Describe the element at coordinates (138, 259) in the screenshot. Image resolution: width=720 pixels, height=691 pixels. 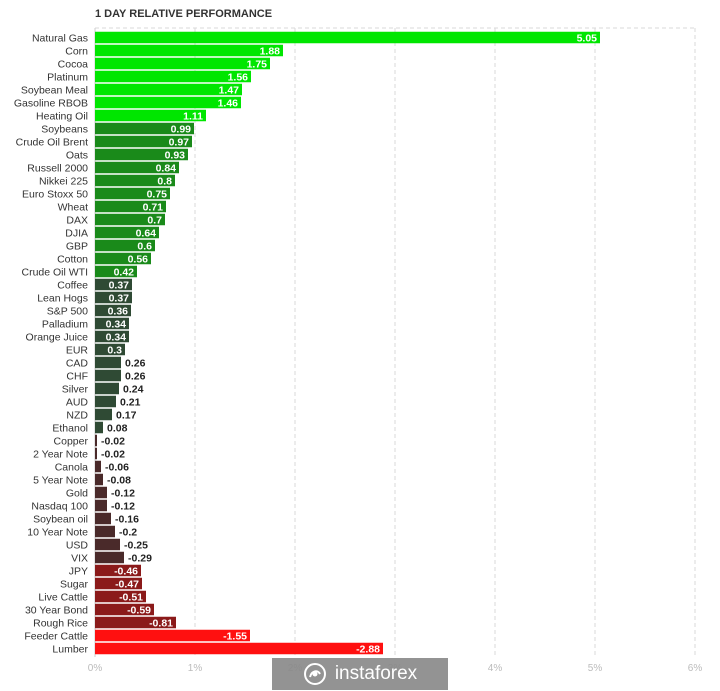
I see `value-label: 0.56` at that location.